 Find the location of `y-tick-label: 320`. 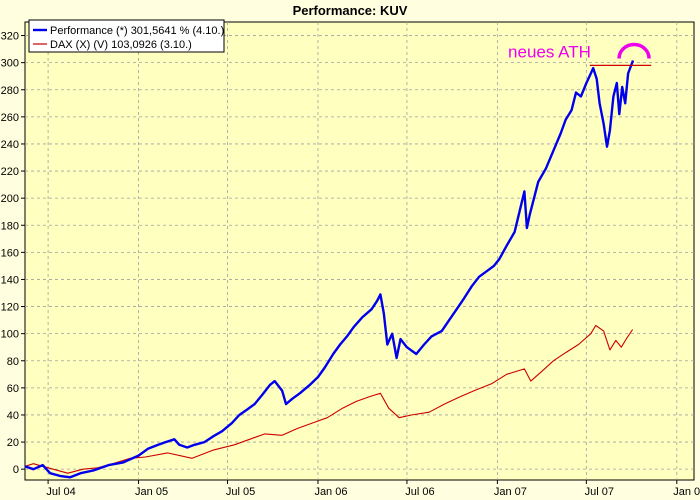

y-tick-label: 320 is located at coordinates (10, 37).